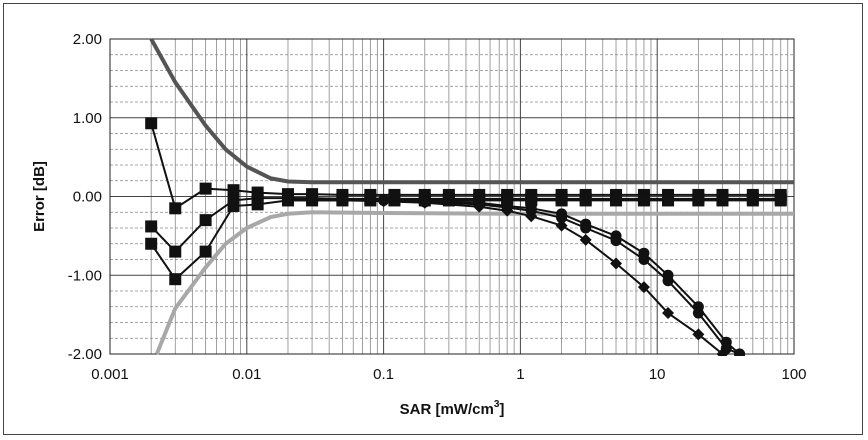 This screenshot has width=868, height=440. I want to click on y-tick-label: -1.00, so click(85, 275).